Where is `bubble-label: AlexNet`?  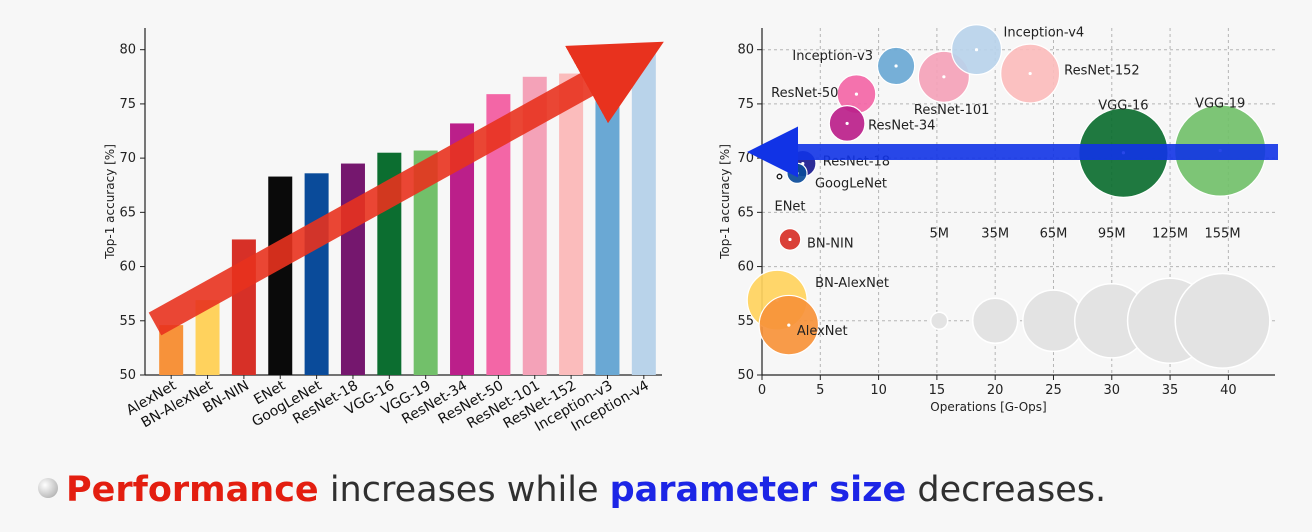 bubble-label: AlexNet is located at coordinates (822, 331).